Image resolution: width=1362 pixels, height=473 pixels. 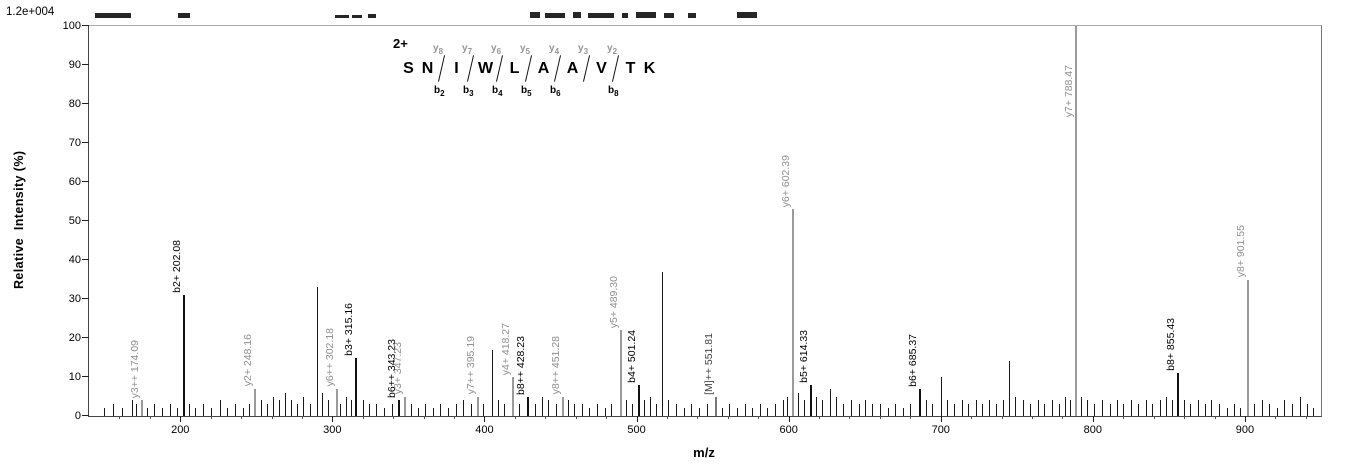 What do you see at coordinates (441, 68) in the screenshot?
I see `fragment-slash-icon` at bounding box center [441, 68].